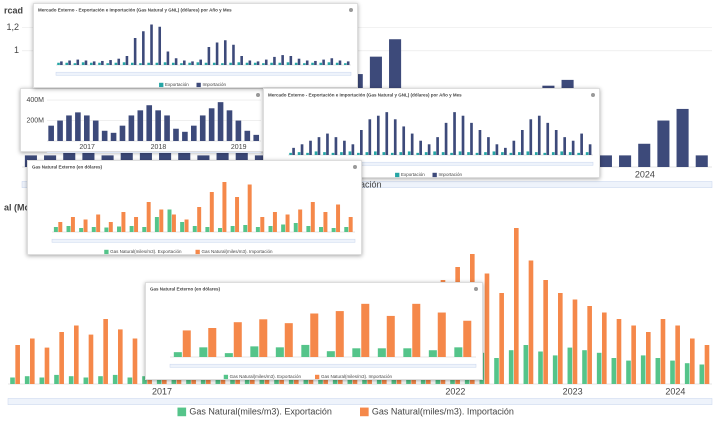  What do you see at coordinates (144, 125) in the screenshot?
I see `chart: 200M 400M 2017 2018 2019` at bounding box center [144, 125].